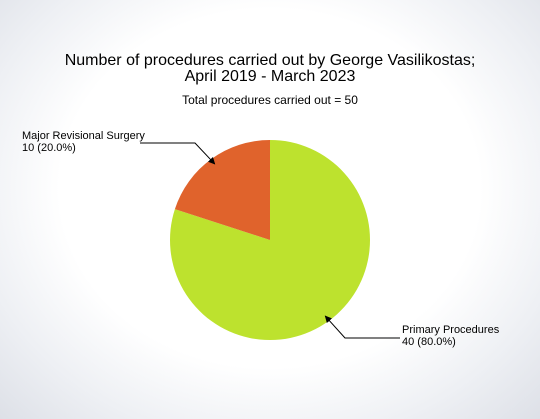  I want to click on slice-label-major-revisional-surgery: Major Revisional Surgery 10 (20.0%), so click(83, 142).